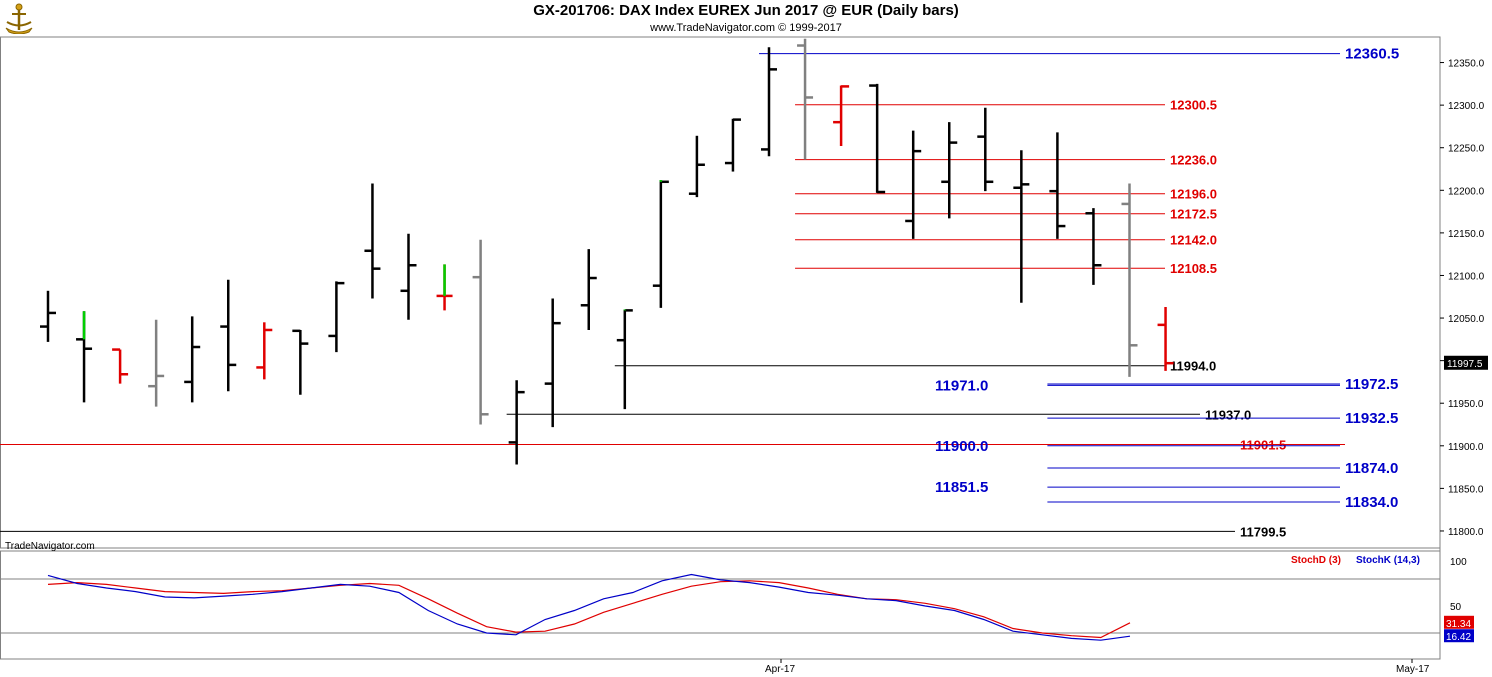 The image size is (1492, 677). I want to click on level-label: 11851.5, so click(961, 487).